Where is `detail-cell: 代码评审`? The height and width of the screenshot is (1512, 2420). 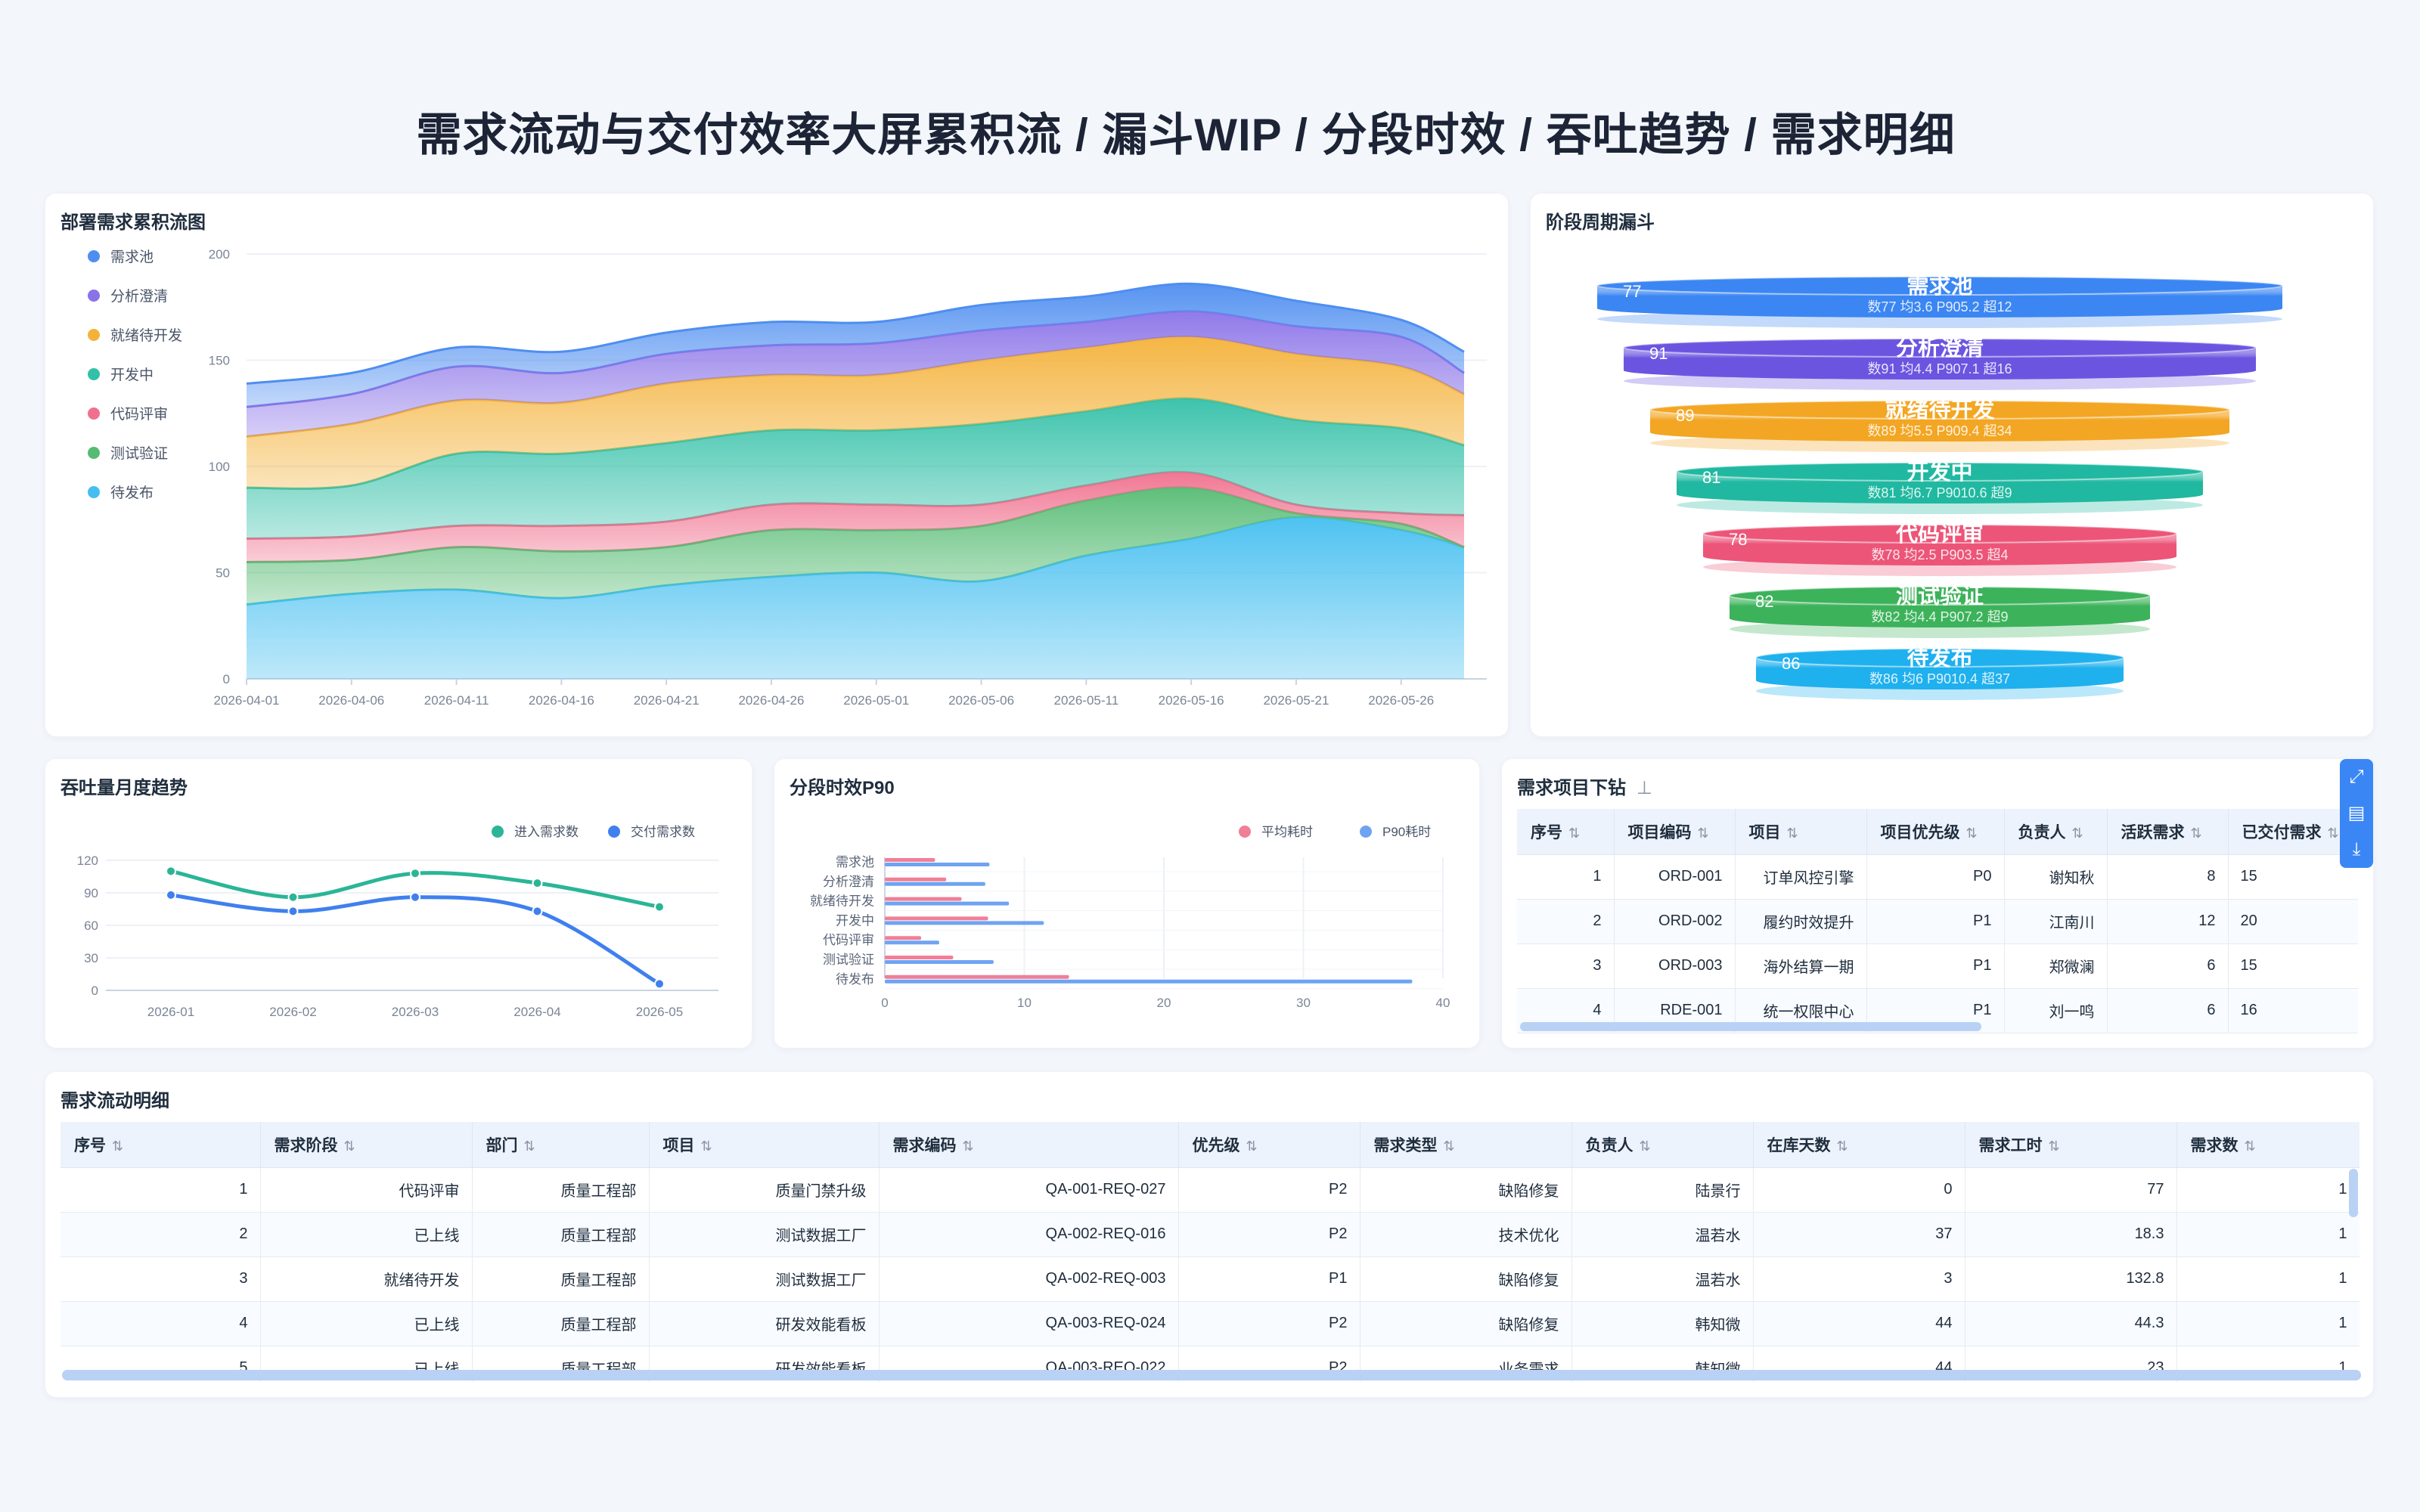
detail-cell: 代码评审 is located at coordinates (366, 1190).